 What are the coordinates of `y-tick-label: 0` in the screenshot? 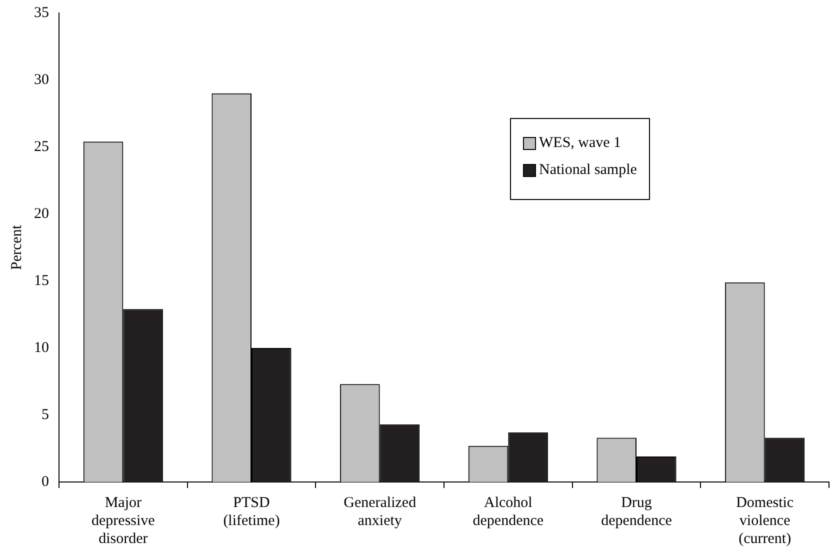 It's located at (45, 482).